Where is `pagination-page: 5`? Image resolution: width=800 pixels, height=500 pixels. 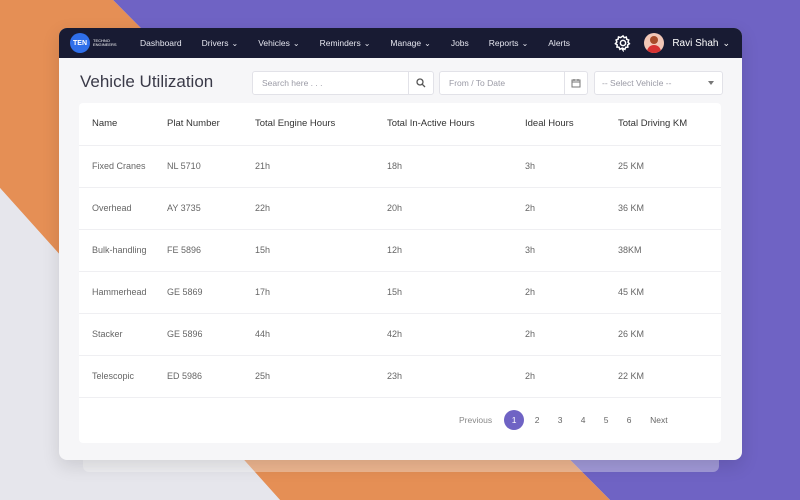 pagination-page: 5 is located at coordinates (606, 420).